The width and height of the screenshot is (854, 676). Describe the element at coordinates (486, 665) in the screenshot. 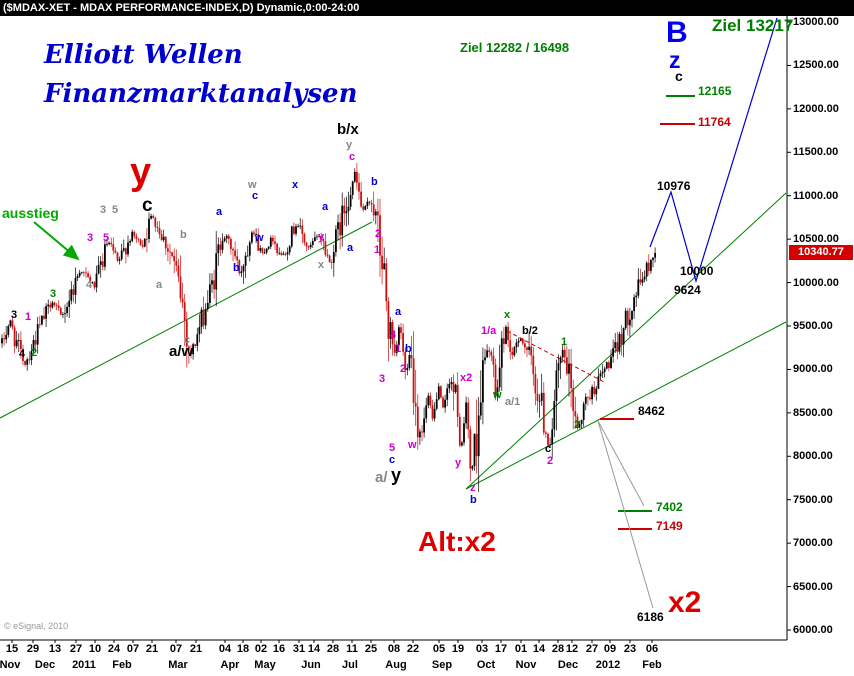

I see `time-axis-month-label: Oct` at that location.